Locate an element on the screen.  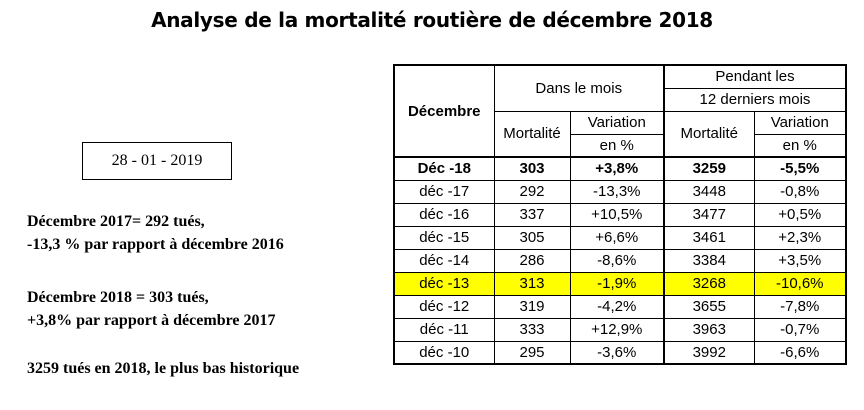
table-row: Déc -18 303 +3,8% 3259 -5,5% is located at coordinates (620, 168).